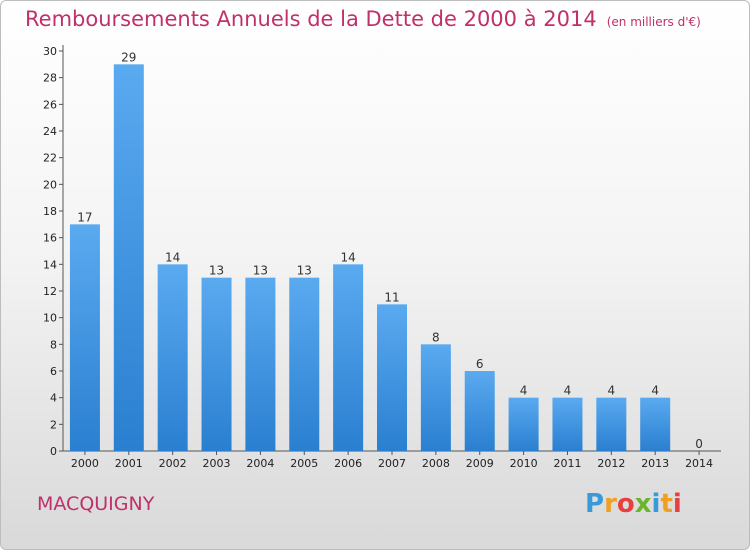  Describe the element at coordinates (625, 504) in the screenshot. I see `logo-letter: o` at that location.